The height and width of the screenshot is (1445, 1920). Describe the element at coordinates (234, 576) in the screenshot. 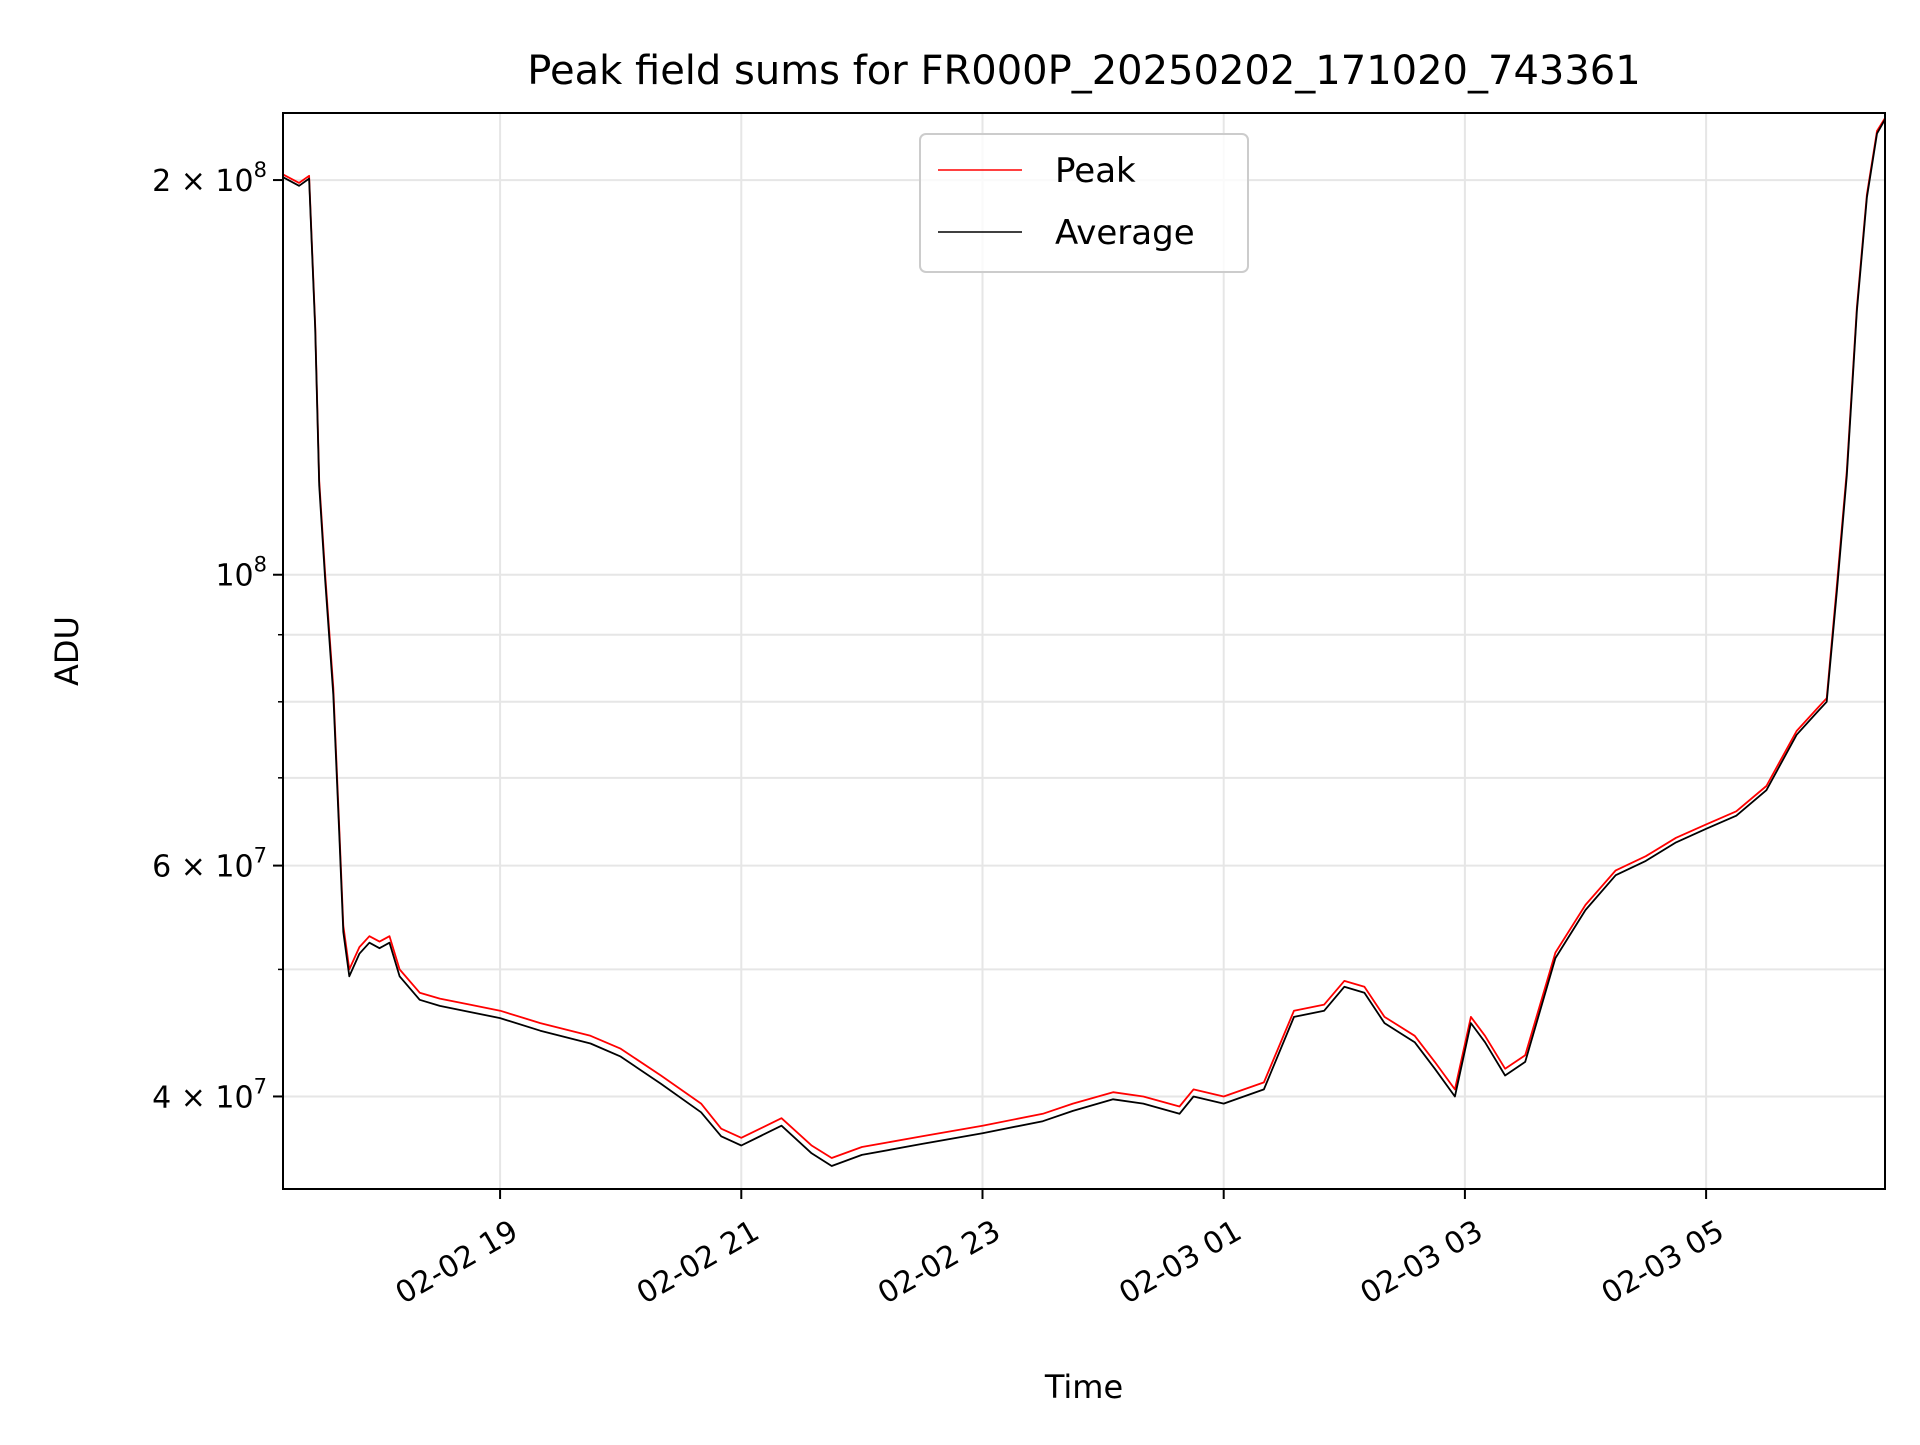

I see `y-tick-label-base: 10` at that location.